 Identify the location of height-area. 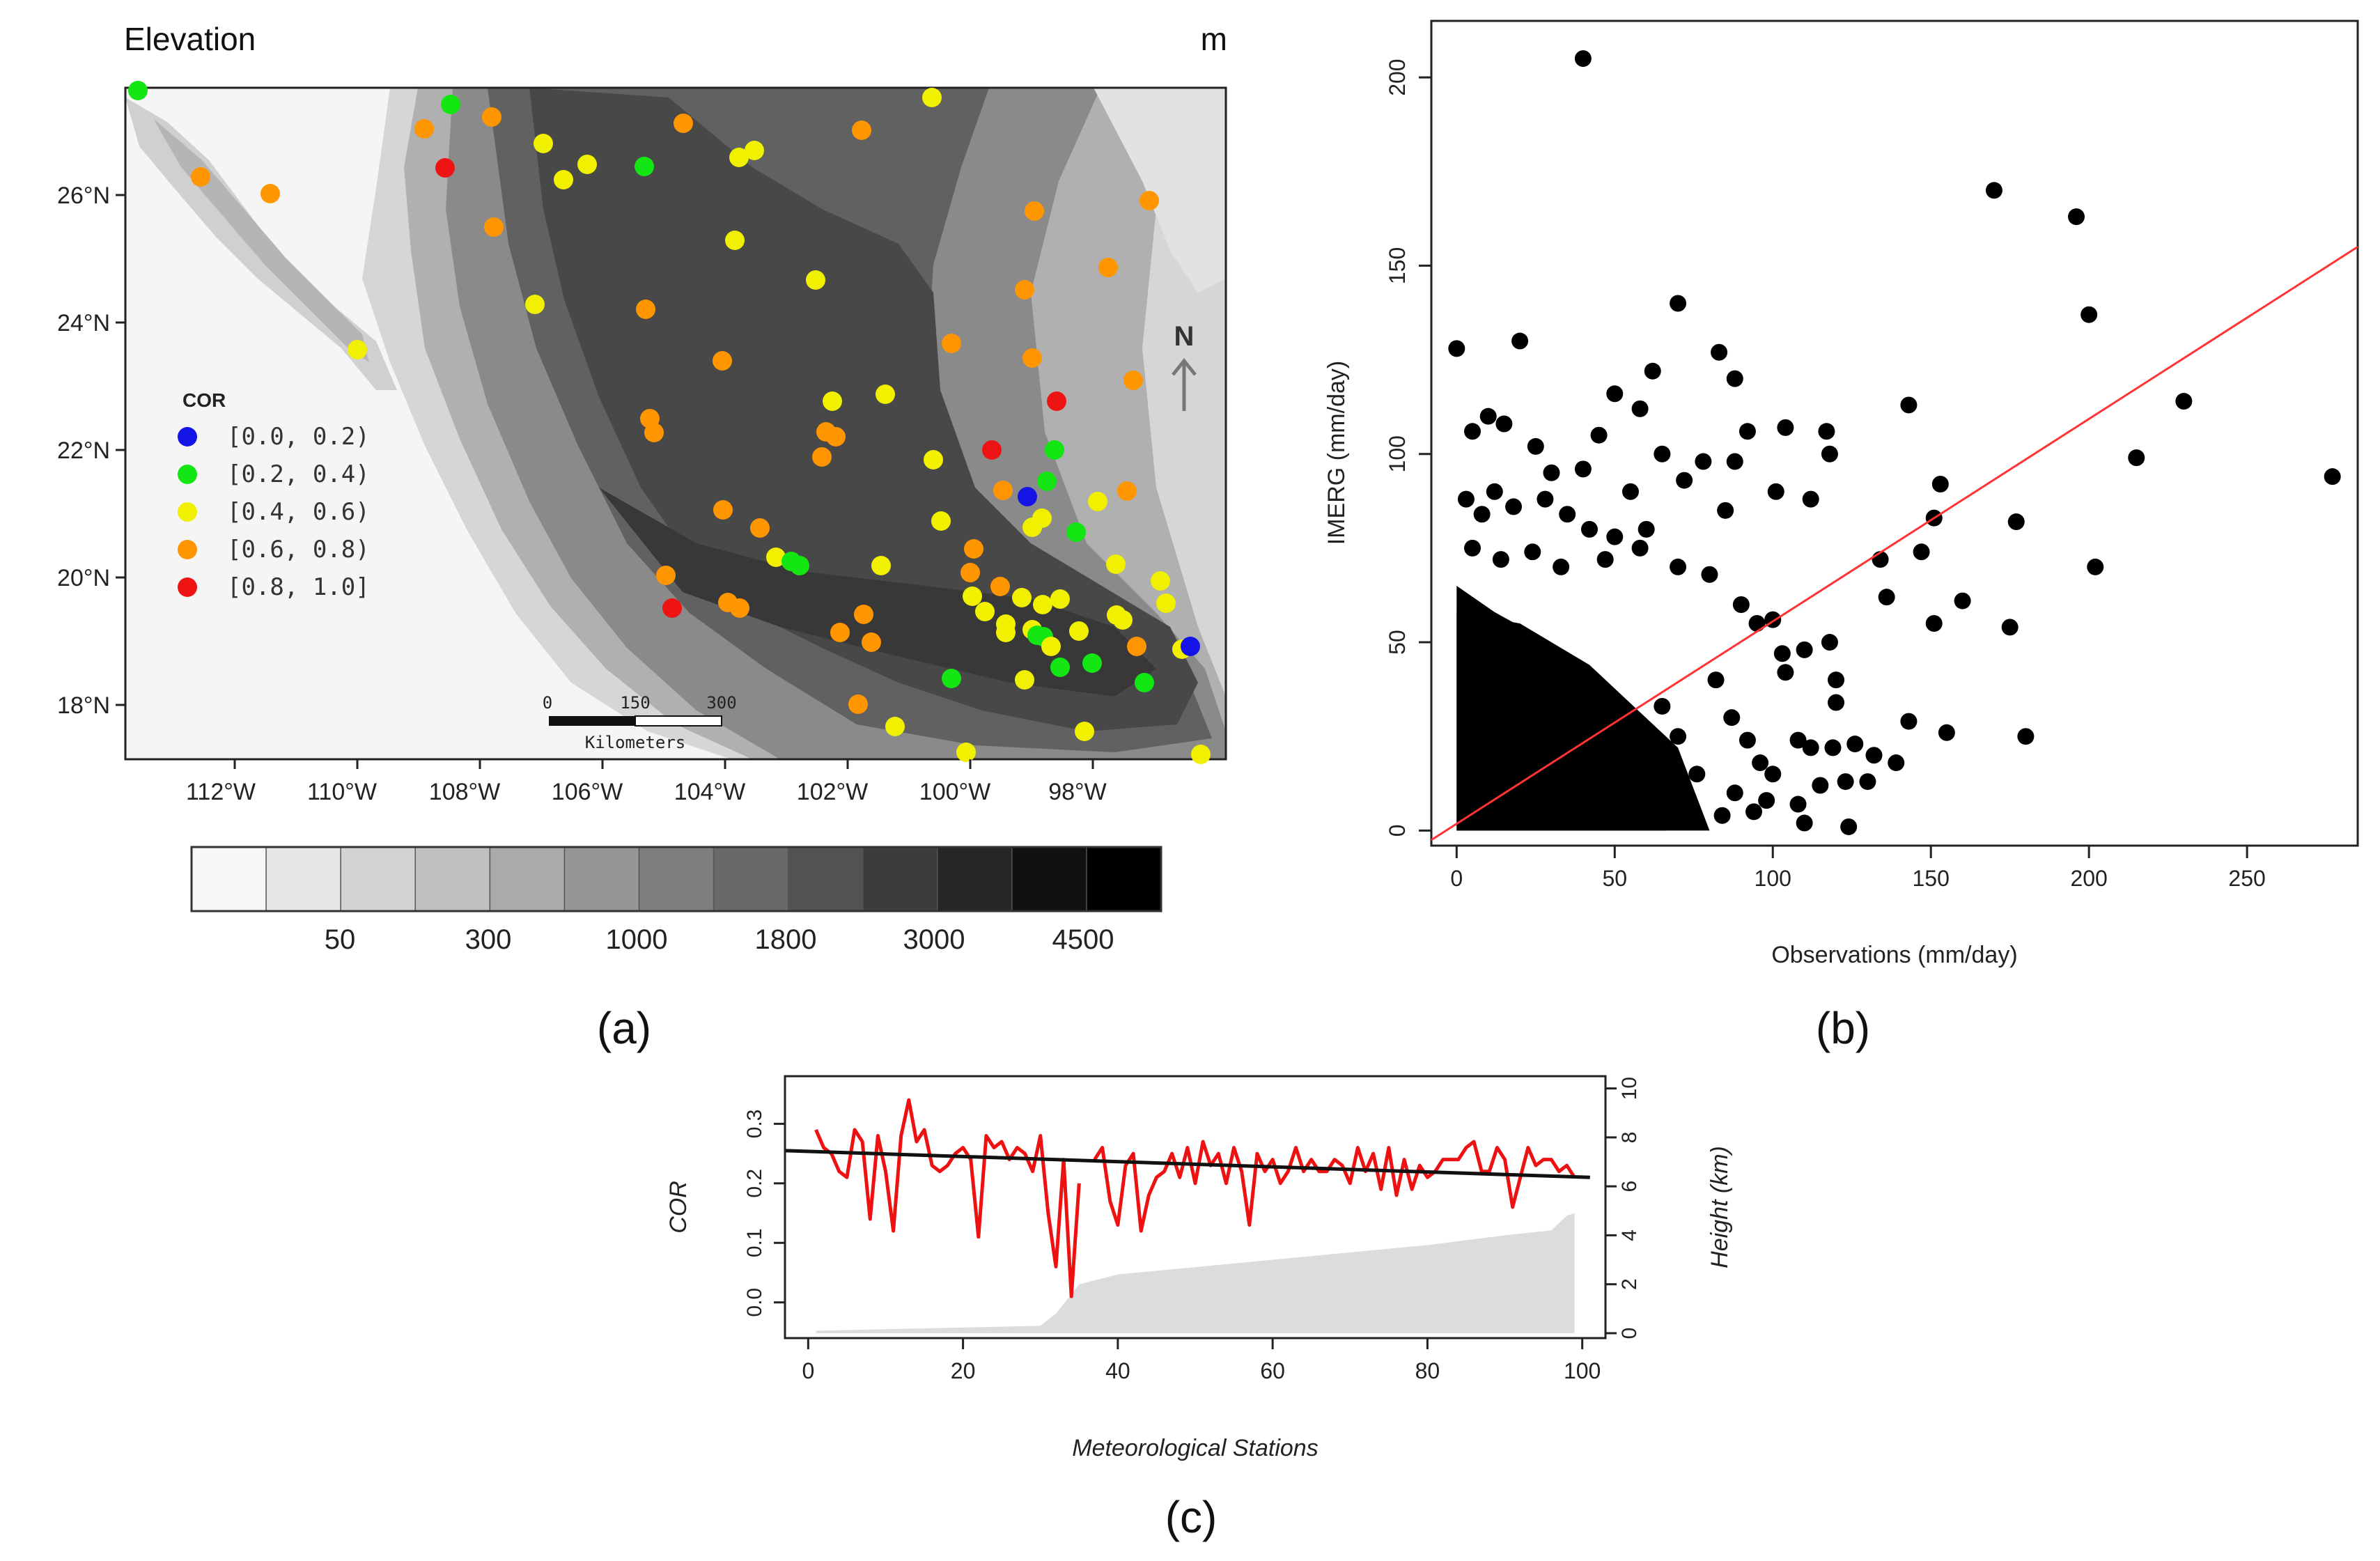
(1195, 1273).